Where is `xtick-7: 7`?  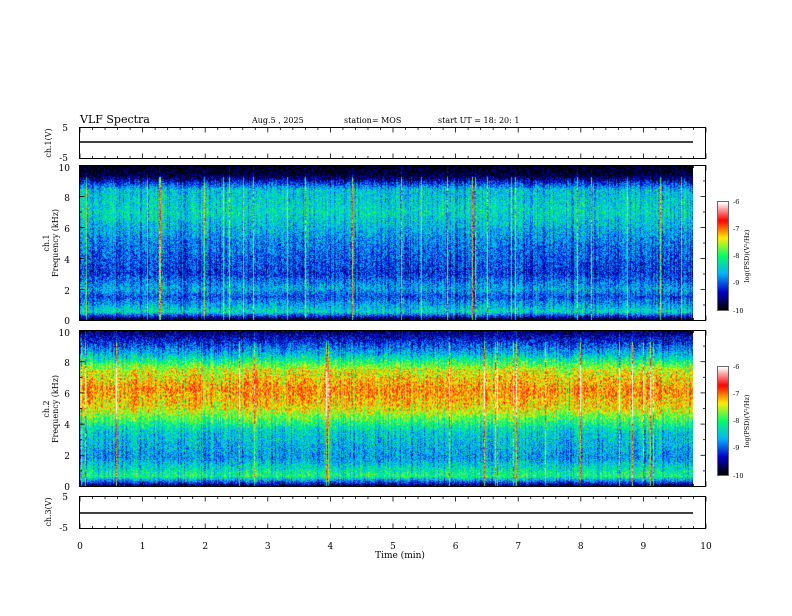 xtick-7: 7 is located at coordinates (518, 547).